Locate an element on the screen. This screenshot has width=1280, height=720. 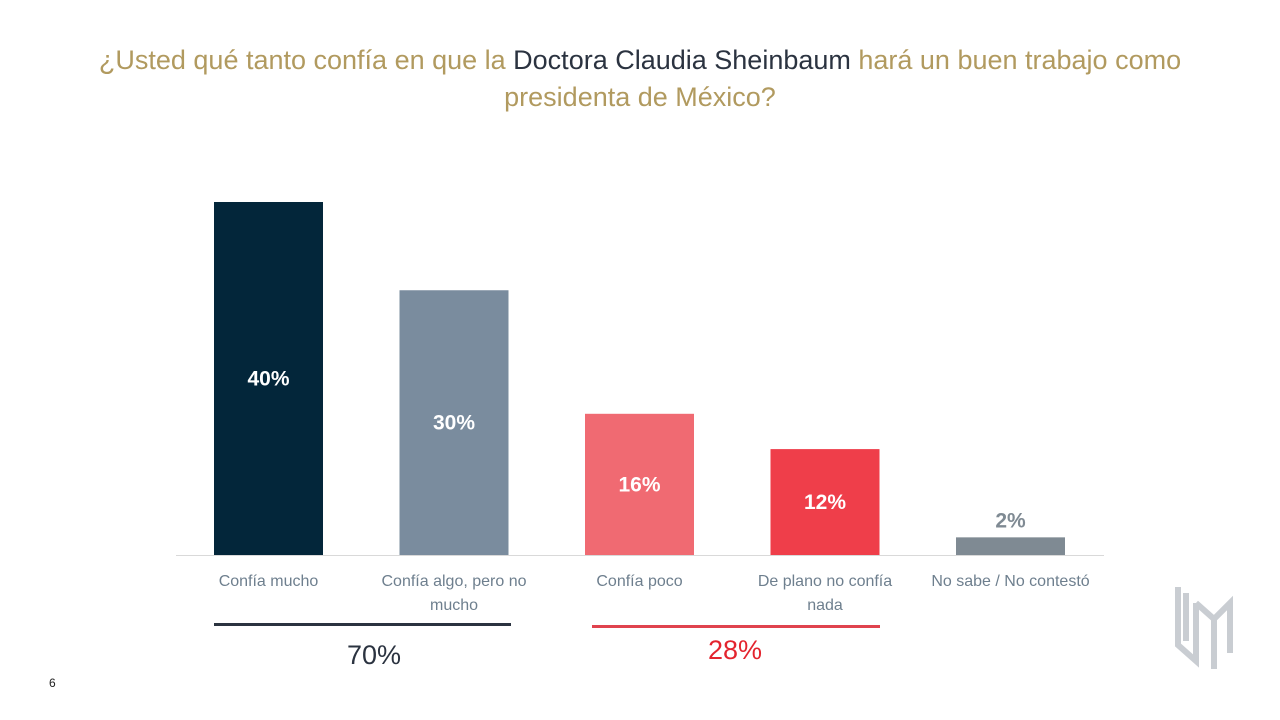
data-label-0: 40% is located at coordinates (268, 379).